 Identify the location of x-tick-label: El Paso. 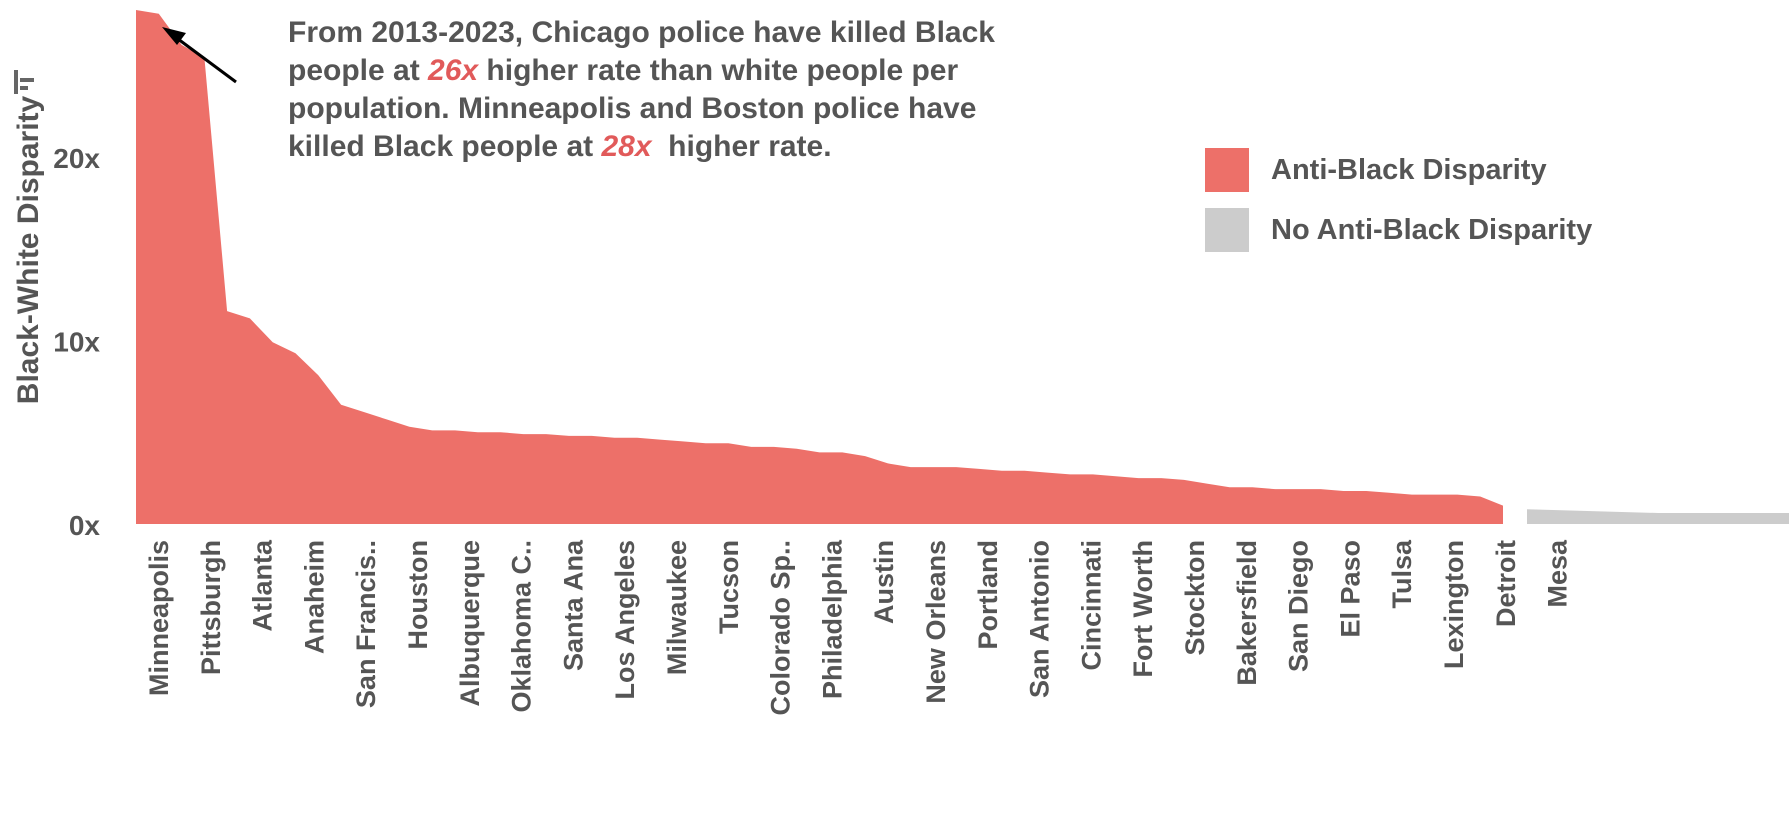
(1350, 589).